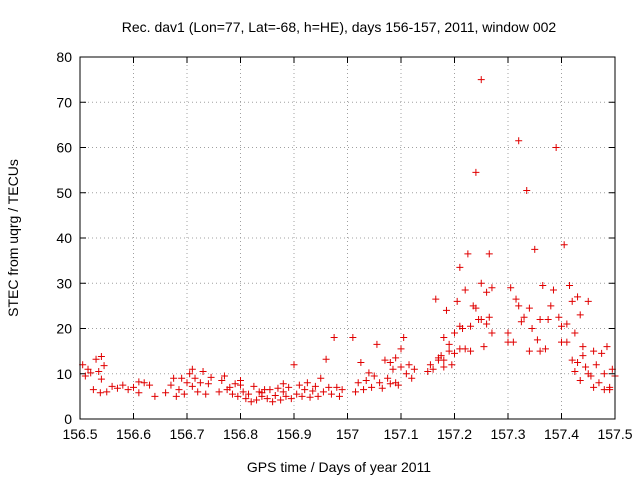 This screenshot has height=480, width=640. What do you see at coordinates (133, 434) in the screenshot?
I see `x-tick-label: 156.6` at bounding box center [133, 434].